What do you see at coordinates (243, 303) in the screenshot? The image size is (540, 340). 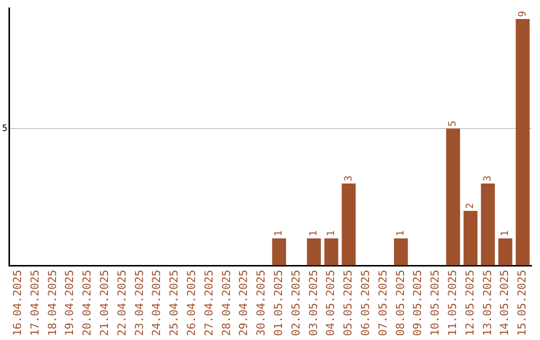 I see `x-tick-label: 29.04.2025` at bounding box center [243, 303].